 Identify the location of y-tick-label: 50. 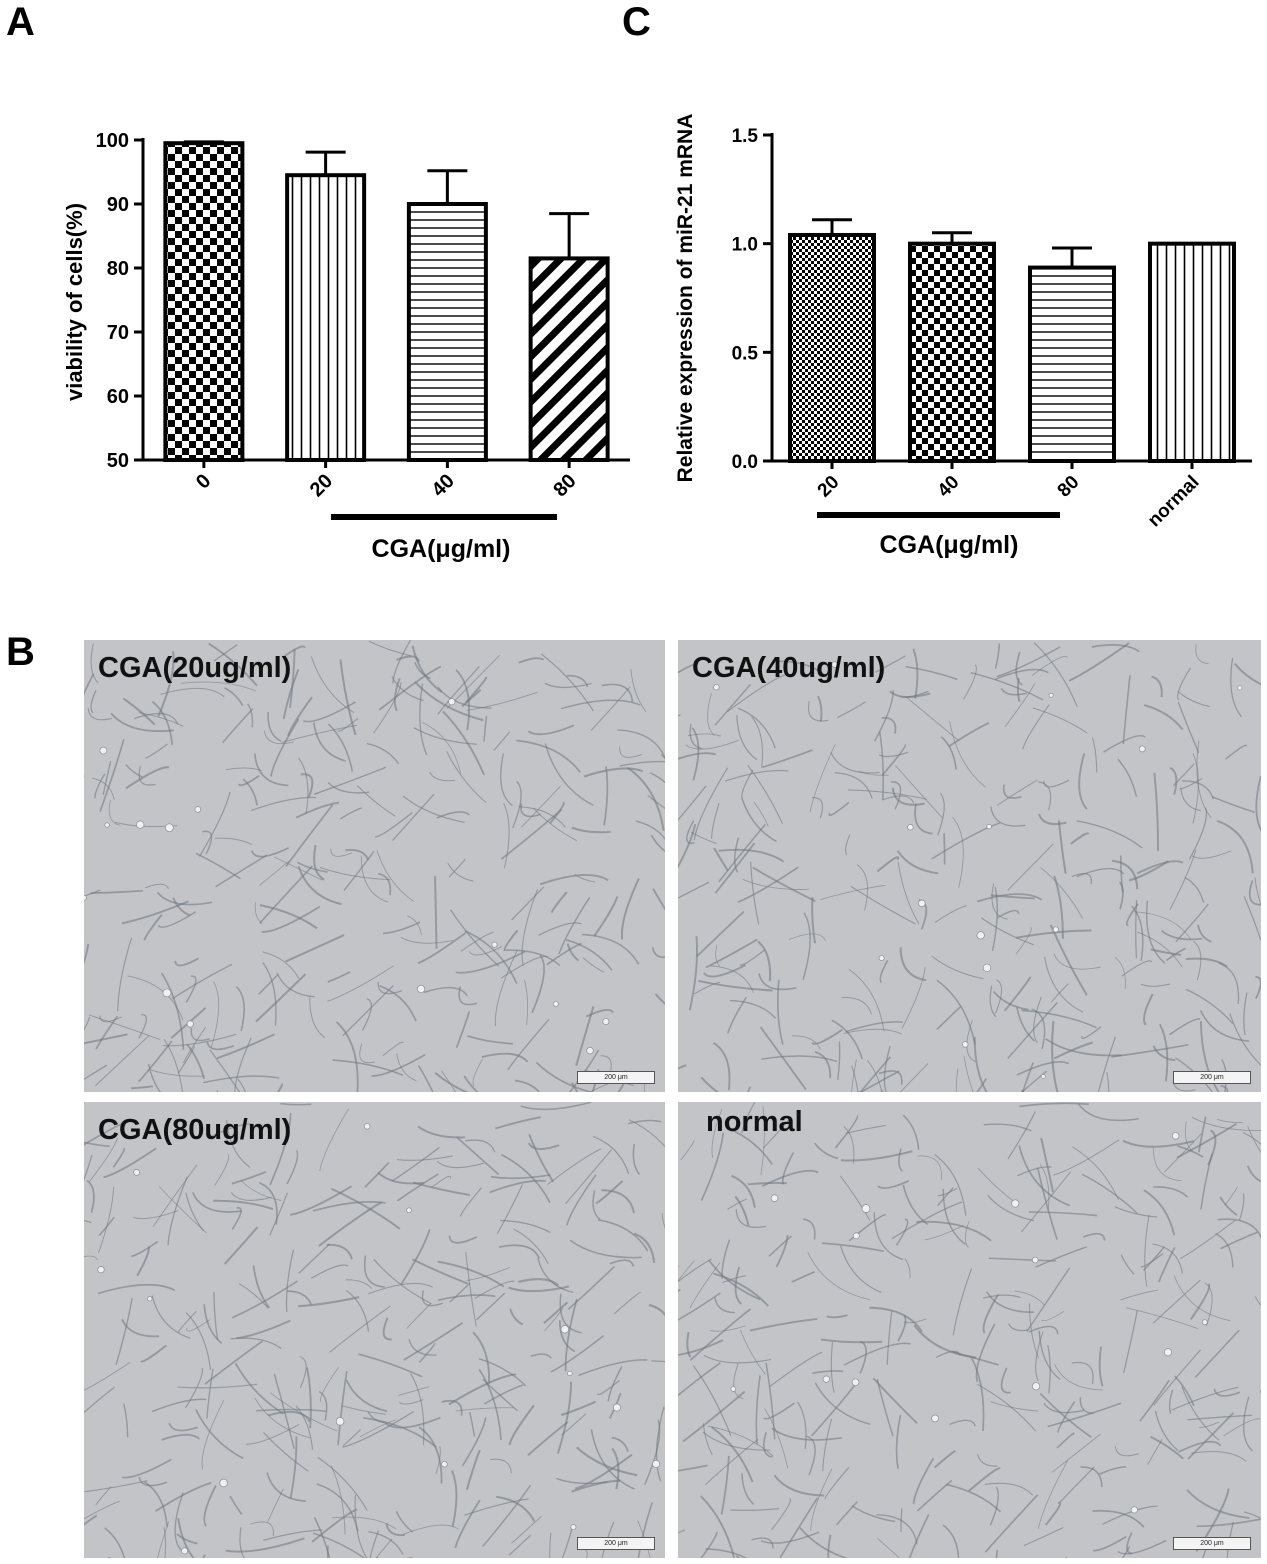
(118, 461).